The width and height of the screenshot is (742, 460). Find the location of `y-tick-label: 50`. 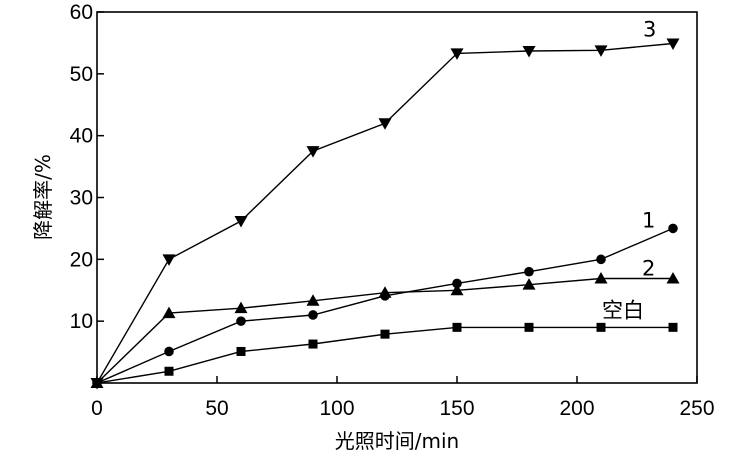

y-tick-label: 50 is located at coordinates (81, 74).